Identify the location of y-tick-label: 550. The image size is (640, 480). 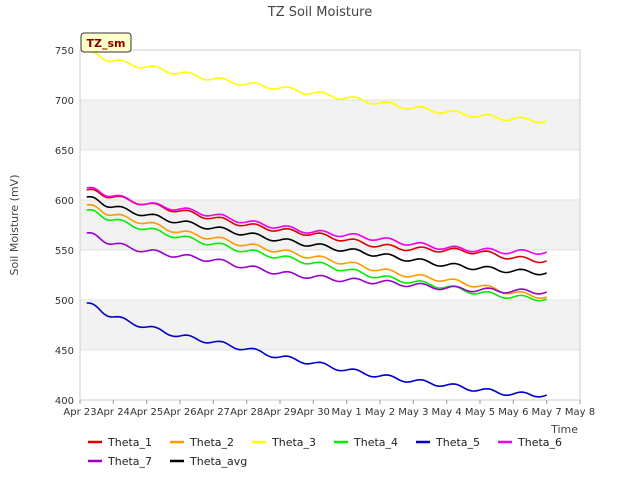
(64, 251).